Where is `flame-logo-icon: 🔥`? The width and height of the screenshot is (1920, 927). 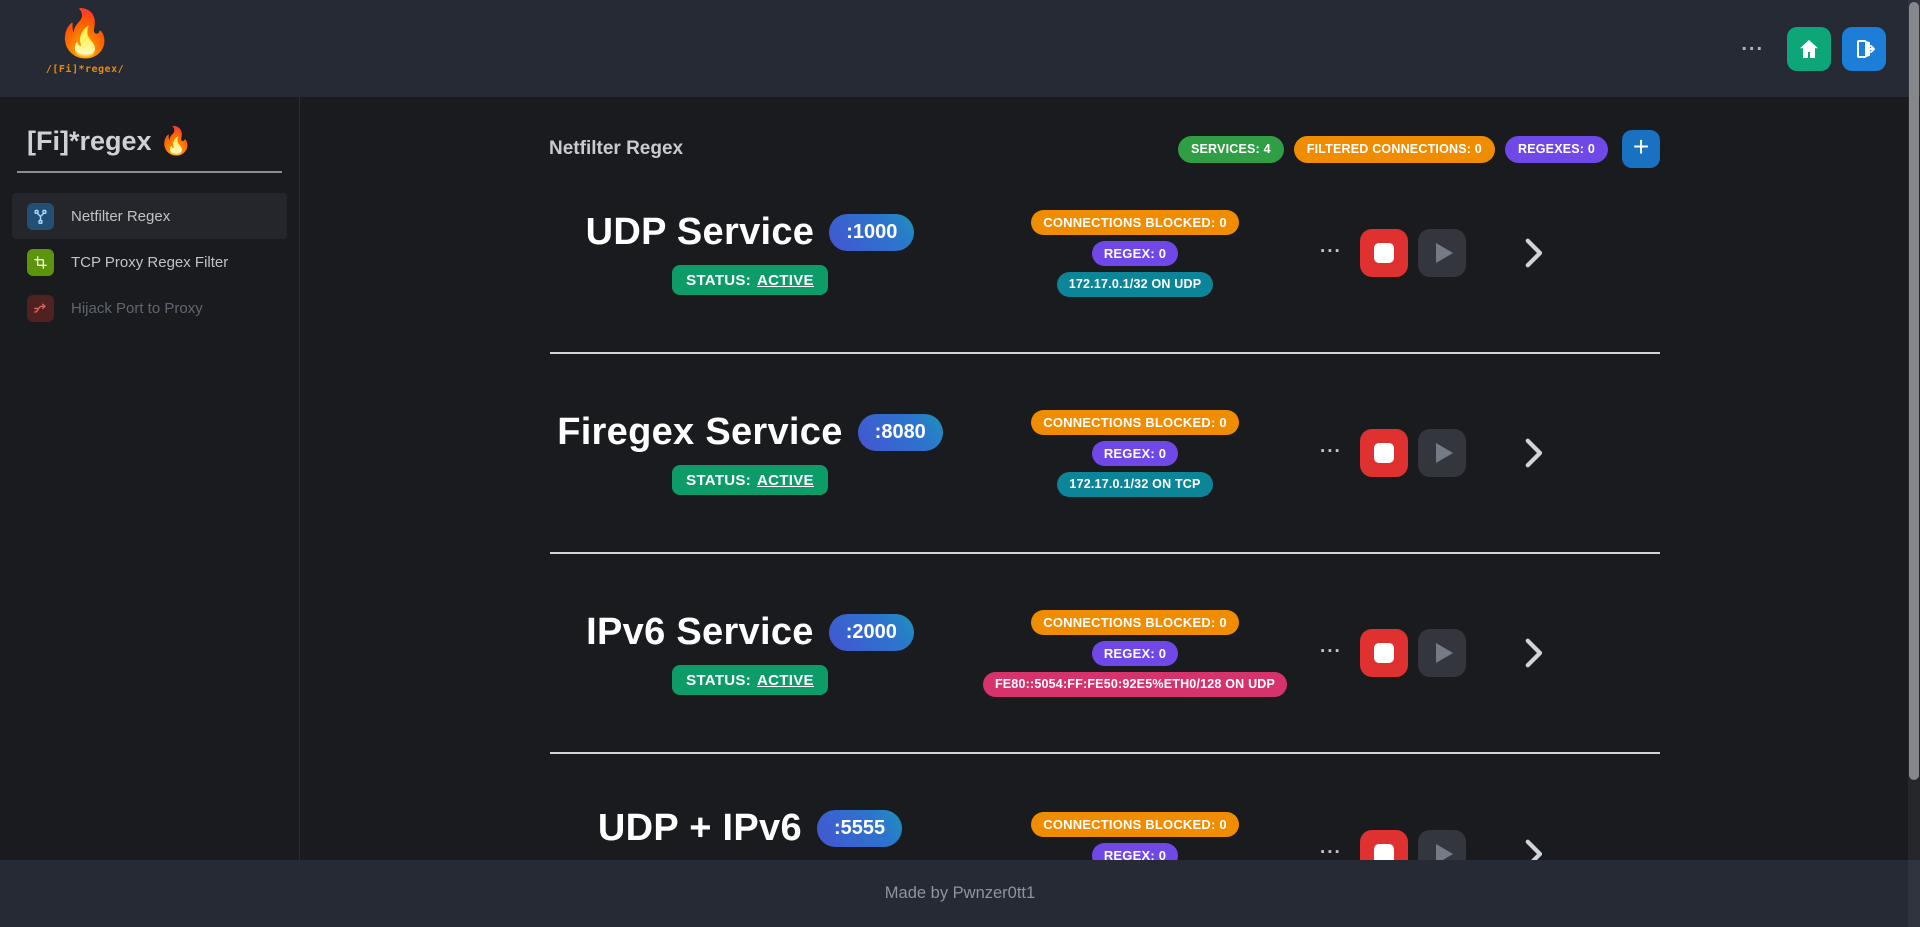
flame-logo-icon: 🔥 is located at coordinates (85, 33).